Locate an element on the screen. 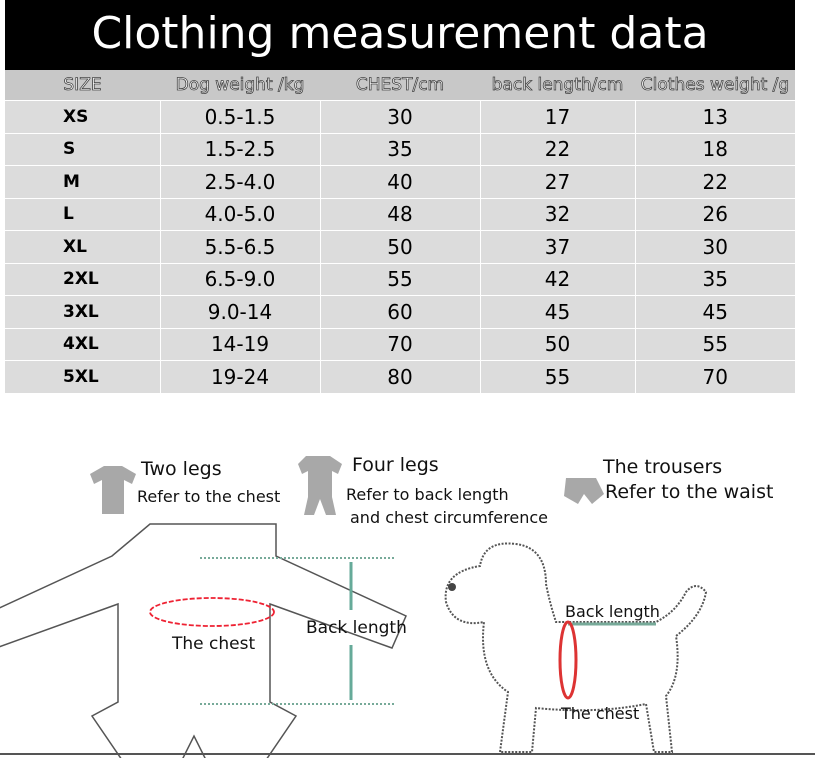 This screenshot has width=815, height=758. table-cell: 40 is located at coordinates (399, 181).